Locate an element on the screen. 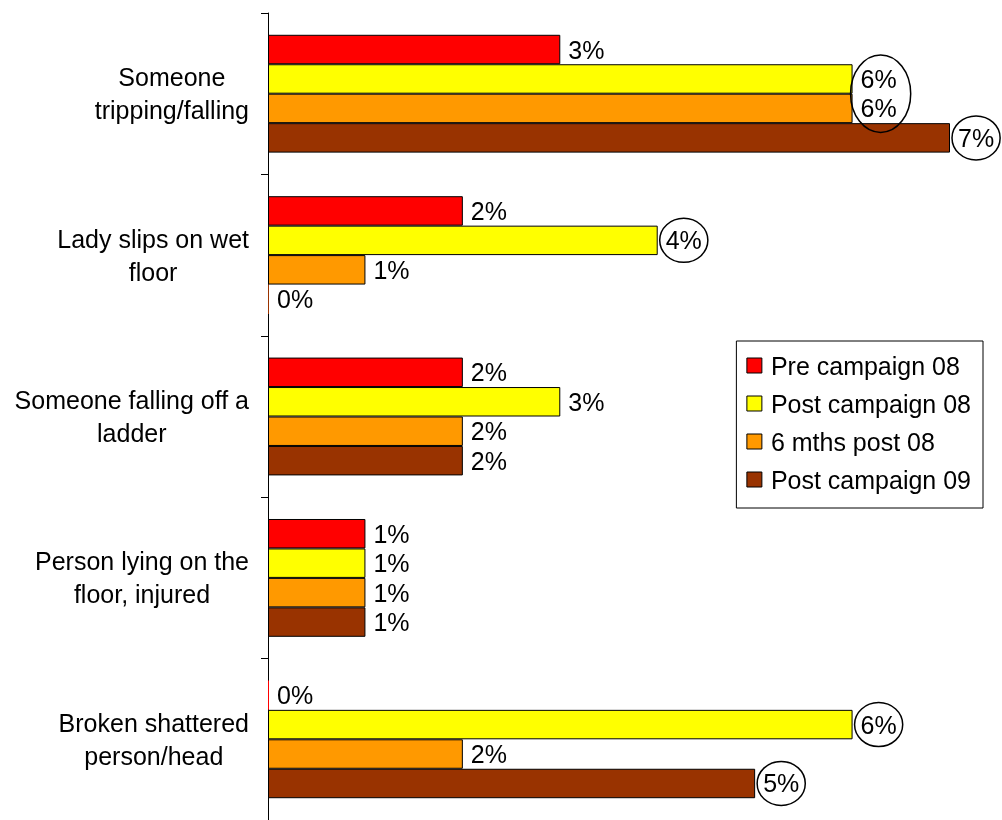 The width and height of the screenshot is (1002, 820). legend-label: Post campaign 09 is located at coordinates (870, 479).